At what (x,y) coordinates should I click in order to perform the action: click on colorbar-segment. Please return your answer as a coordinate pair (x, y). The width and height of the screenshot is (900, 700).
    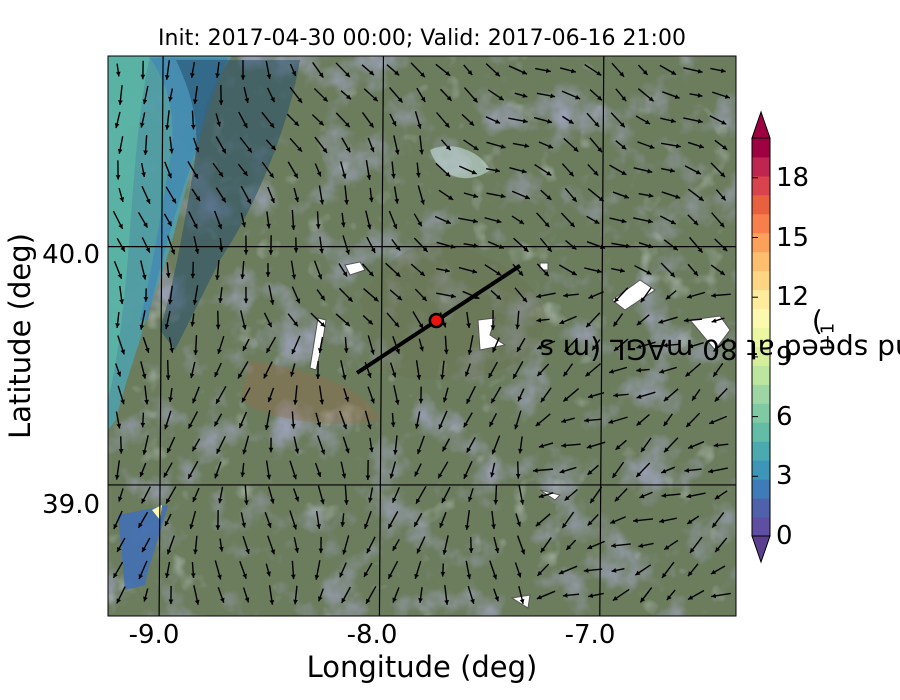
    Looking at the image, I should click on (761, 204).